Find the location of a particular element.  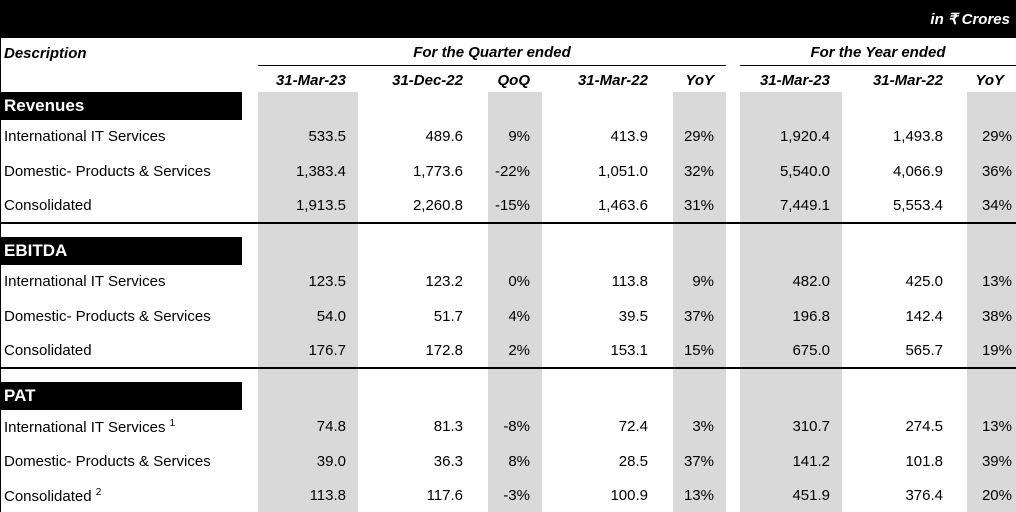

cell-value: 74.8 is located at coordinates (331, 426).